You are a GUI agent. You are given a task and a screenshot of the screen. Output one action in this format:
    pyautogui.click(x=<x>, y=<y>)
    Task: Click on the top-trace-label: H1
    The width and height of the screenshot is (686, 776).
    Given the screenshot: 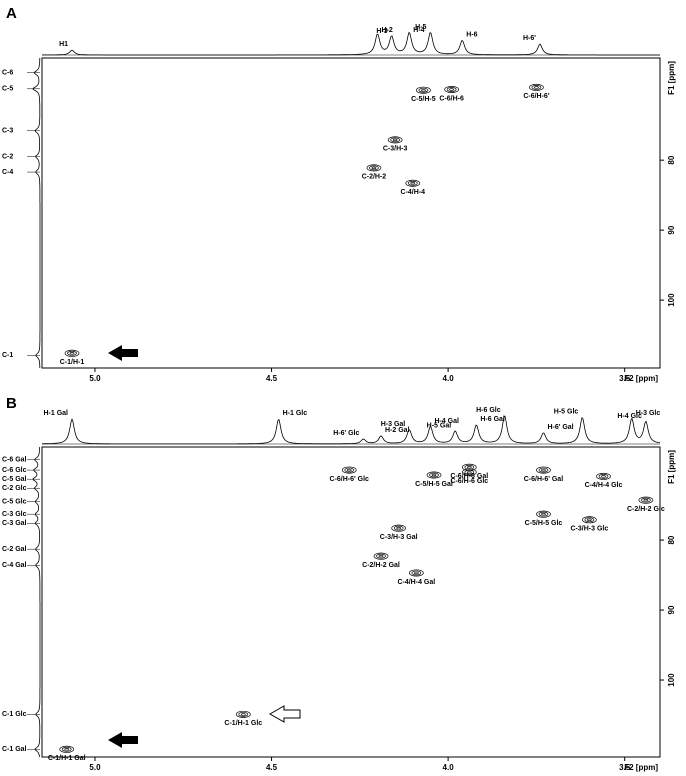 What is the action you would take?
    pyautogui.click(x=63, y=44)
    